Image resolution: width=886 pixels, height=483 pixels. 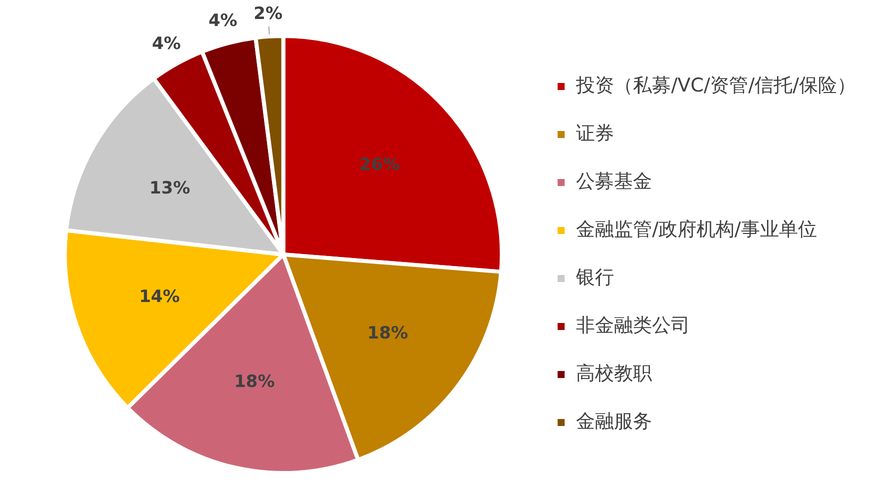 I want to click on legend-label: 投资（私募/VC/资管/信托/保险）, so click(x=715, y=85).